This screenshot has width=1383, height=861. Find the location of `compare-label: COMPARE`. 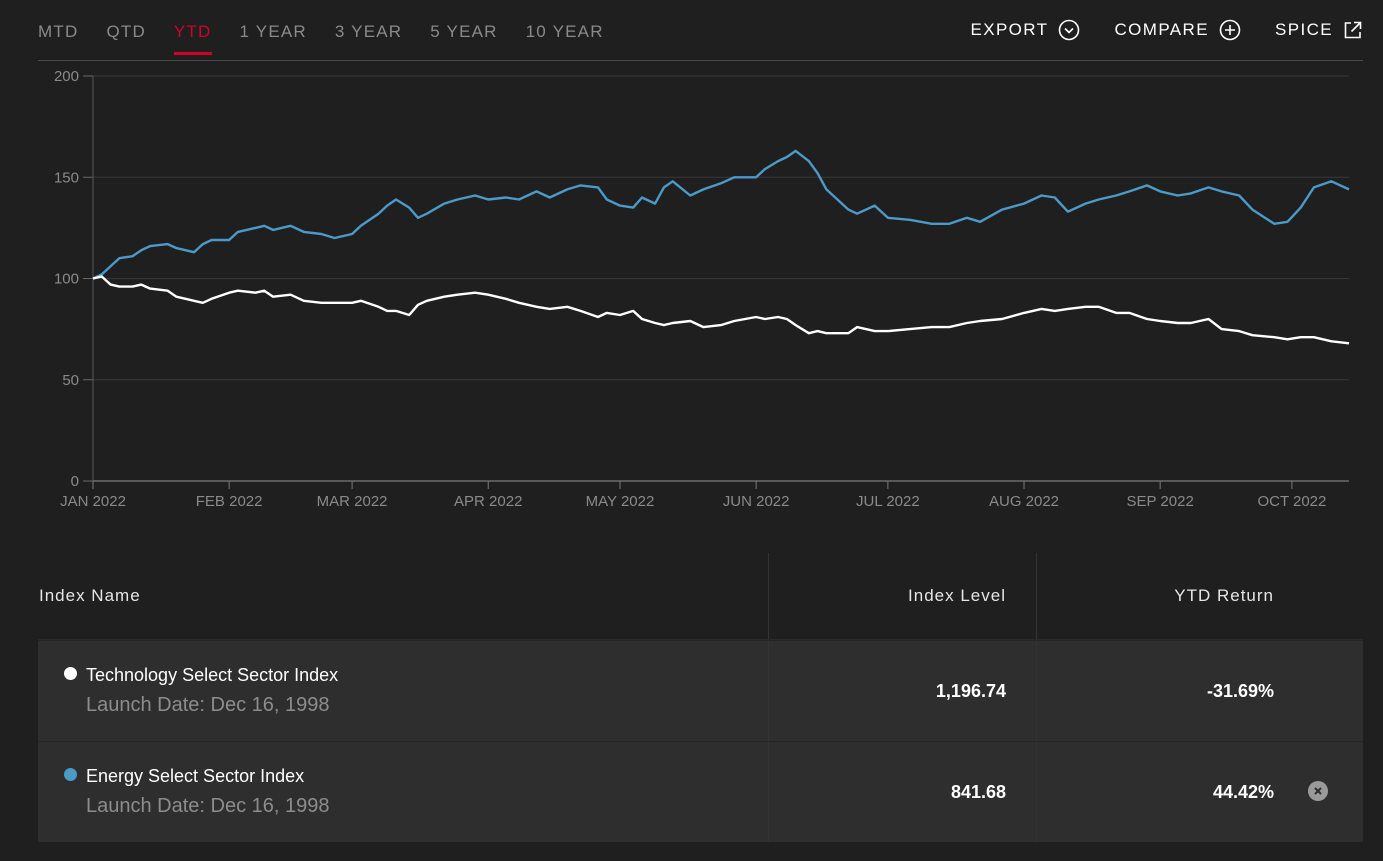

compare-label: COMPARE is located at coordinates (1161, 29).